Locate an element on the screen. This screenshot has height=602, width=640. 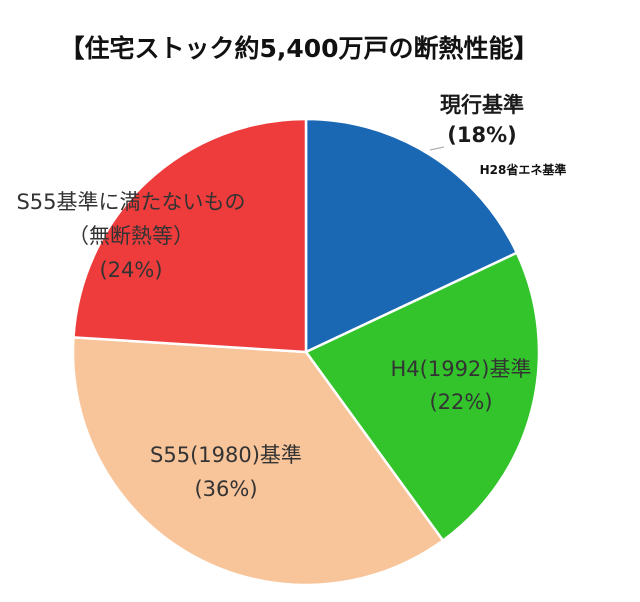
note-leader-line is located at coordinates (437, 148).